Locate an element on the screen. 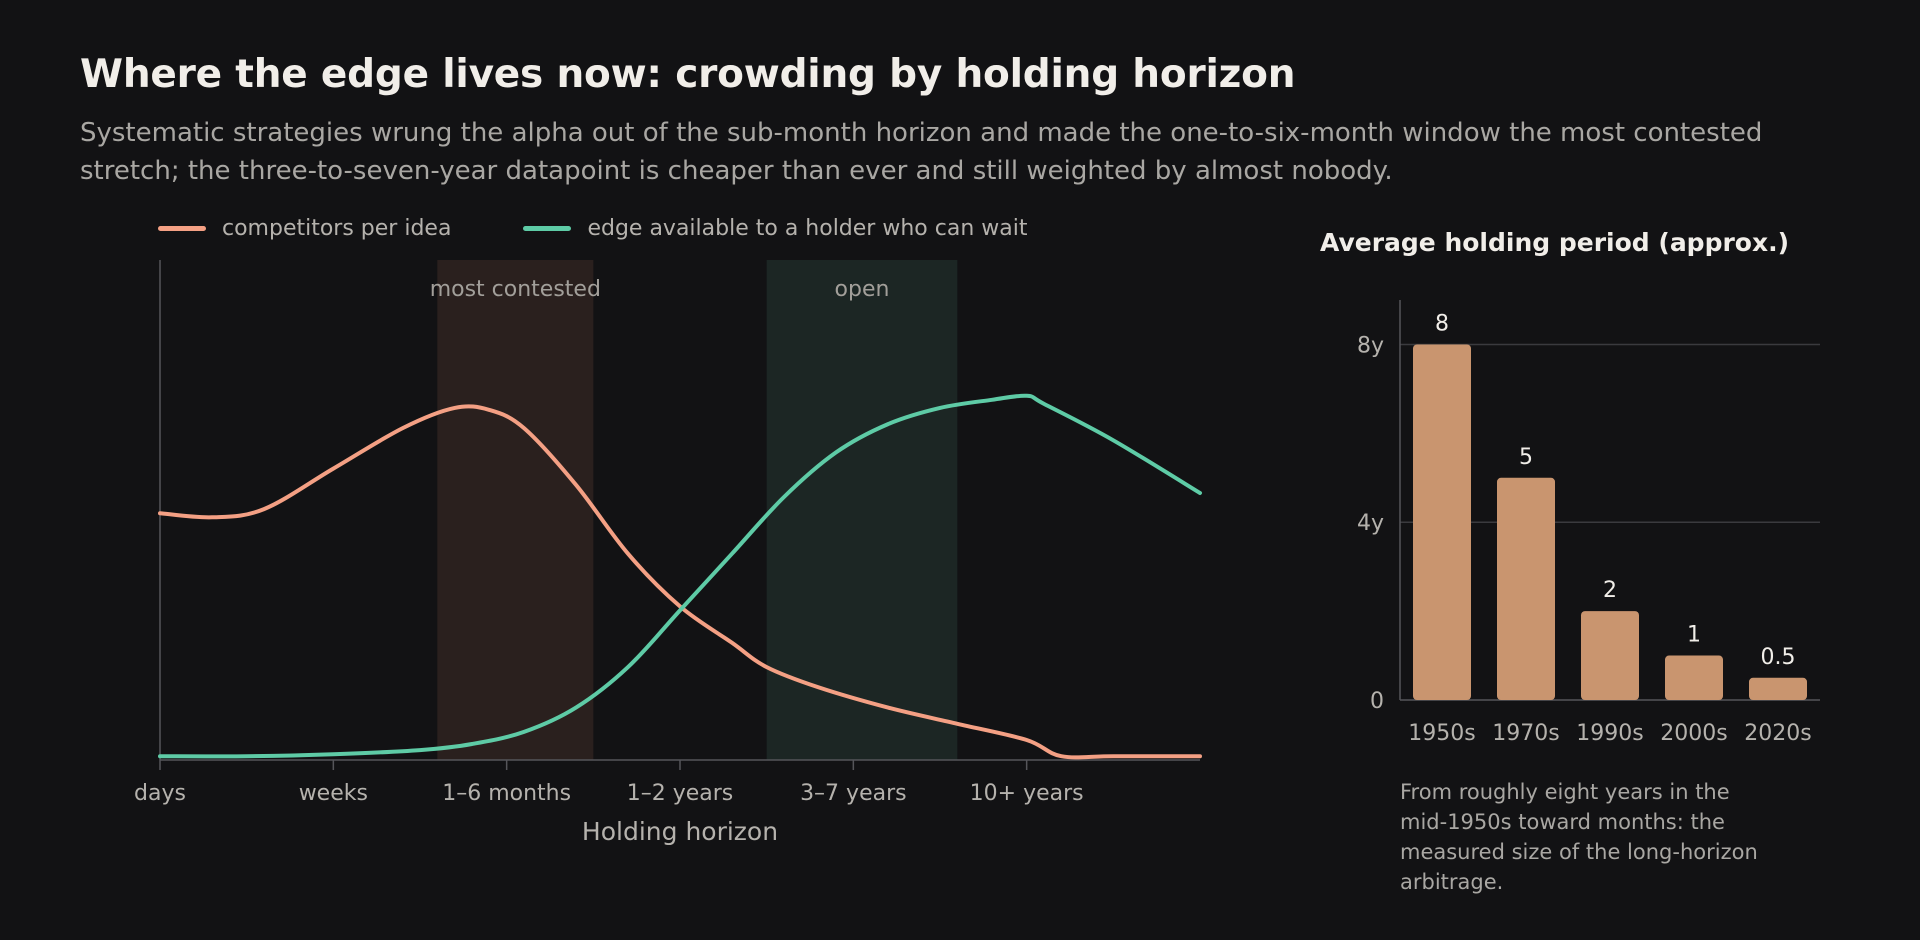  bar-value-label-2000s: 1 is located at coordinates (1694, 635).